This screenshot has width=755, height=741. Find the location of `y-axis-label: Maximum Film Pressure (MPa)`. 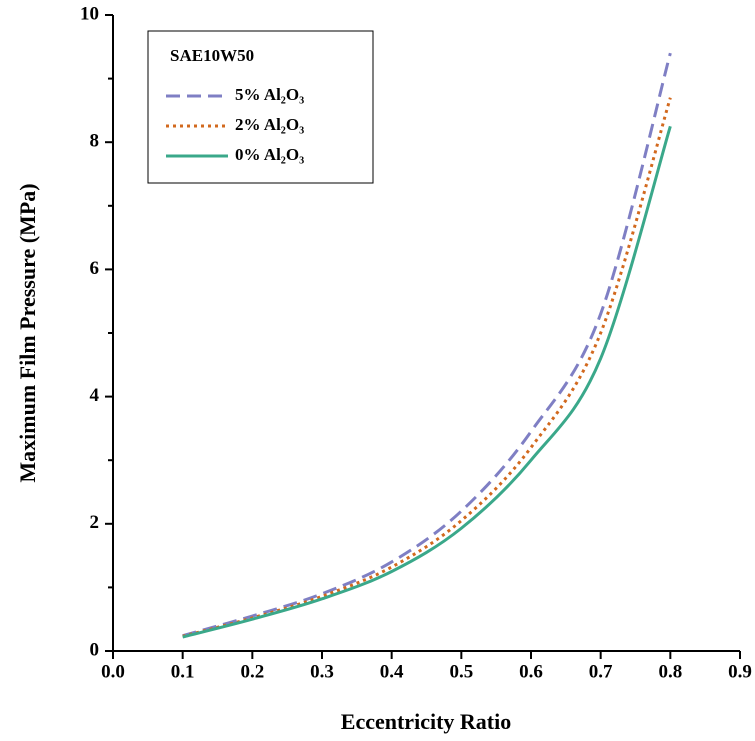

y-axis-label: Maximum Film Pressure (MPa) is located at coordinates (27, 332).